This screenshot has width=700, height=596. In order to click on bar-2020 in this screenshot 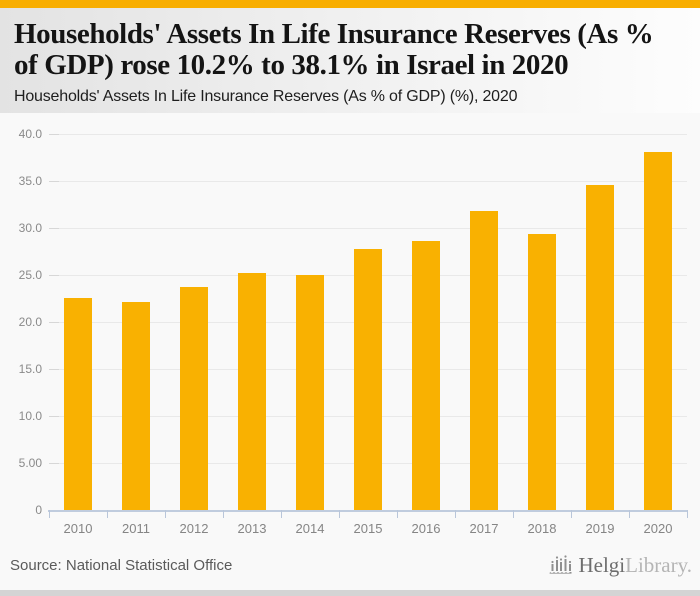, I will do `click(658, 330)`.